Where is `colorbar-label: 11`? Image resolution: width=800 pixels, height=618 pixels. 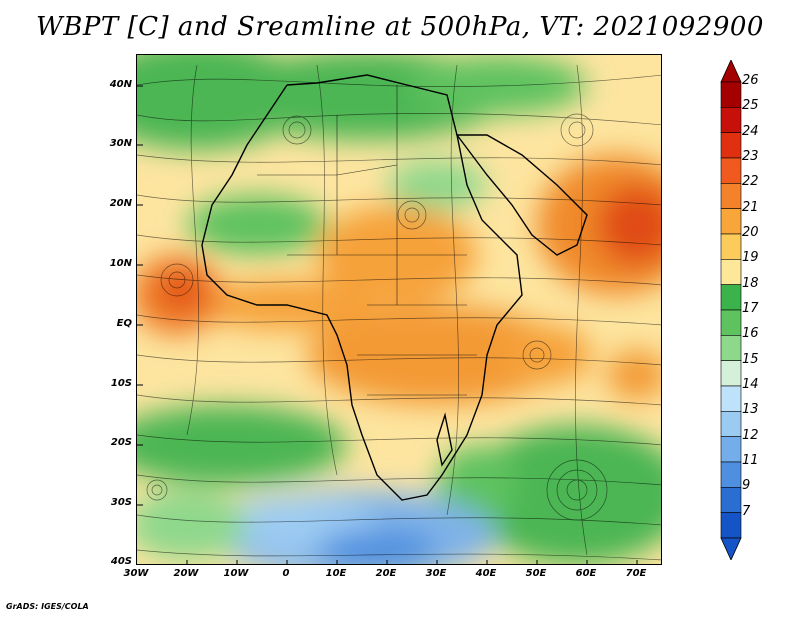
colorbar-label: 11 is located at coordinates (750, 460).